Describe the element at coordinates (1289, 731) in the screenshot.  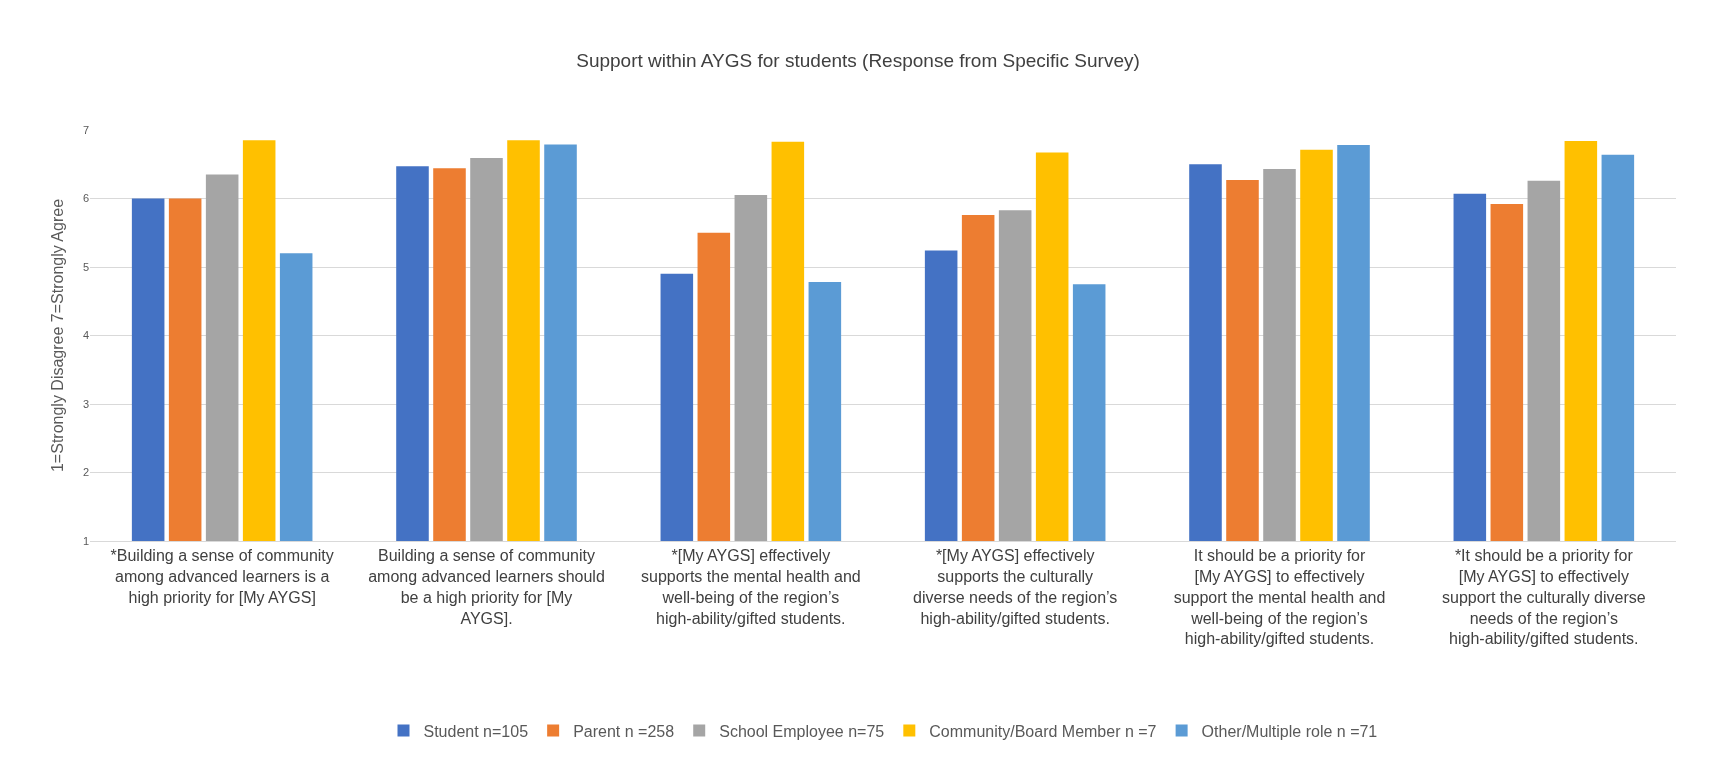
I see `legend-label: Other/Multiple role n =71` at that location.